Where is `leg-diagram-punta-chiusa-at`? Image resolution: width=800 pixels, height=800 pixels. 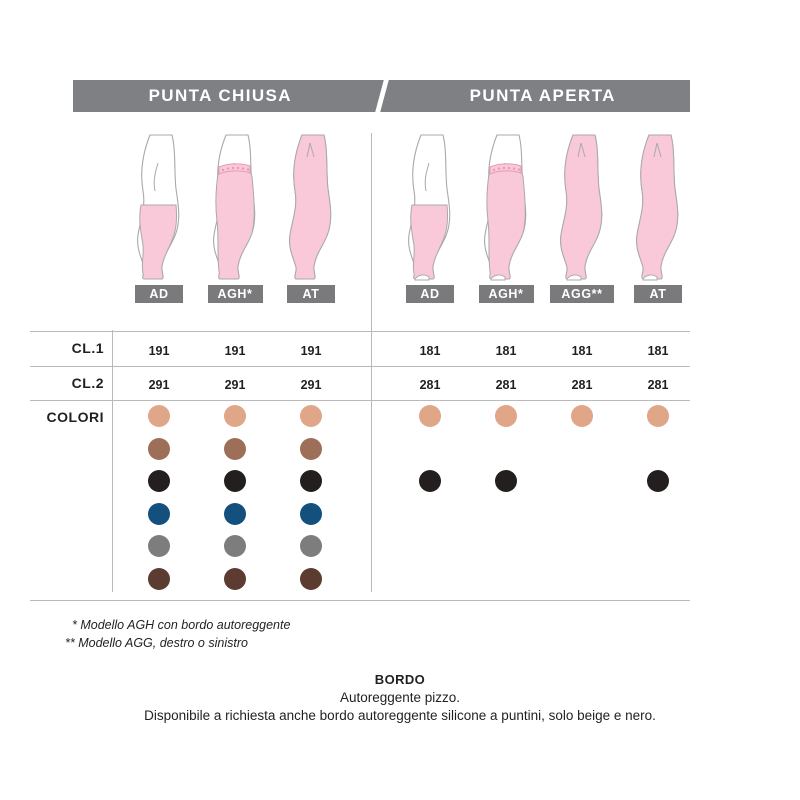
leg-diagram-punta-chiusa-at is located at coordinates (311, 208).